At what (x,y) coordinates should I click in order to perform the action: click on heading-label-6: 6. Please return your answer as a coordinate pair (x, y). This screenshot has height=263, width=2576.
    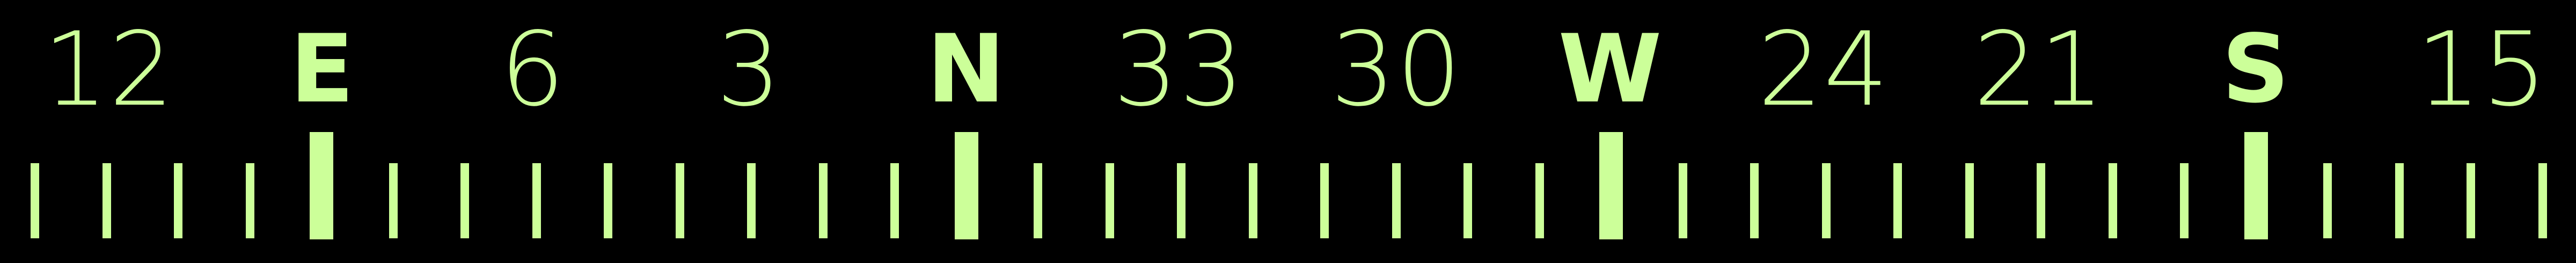
    Looking at the image, I should click on (533, 69).